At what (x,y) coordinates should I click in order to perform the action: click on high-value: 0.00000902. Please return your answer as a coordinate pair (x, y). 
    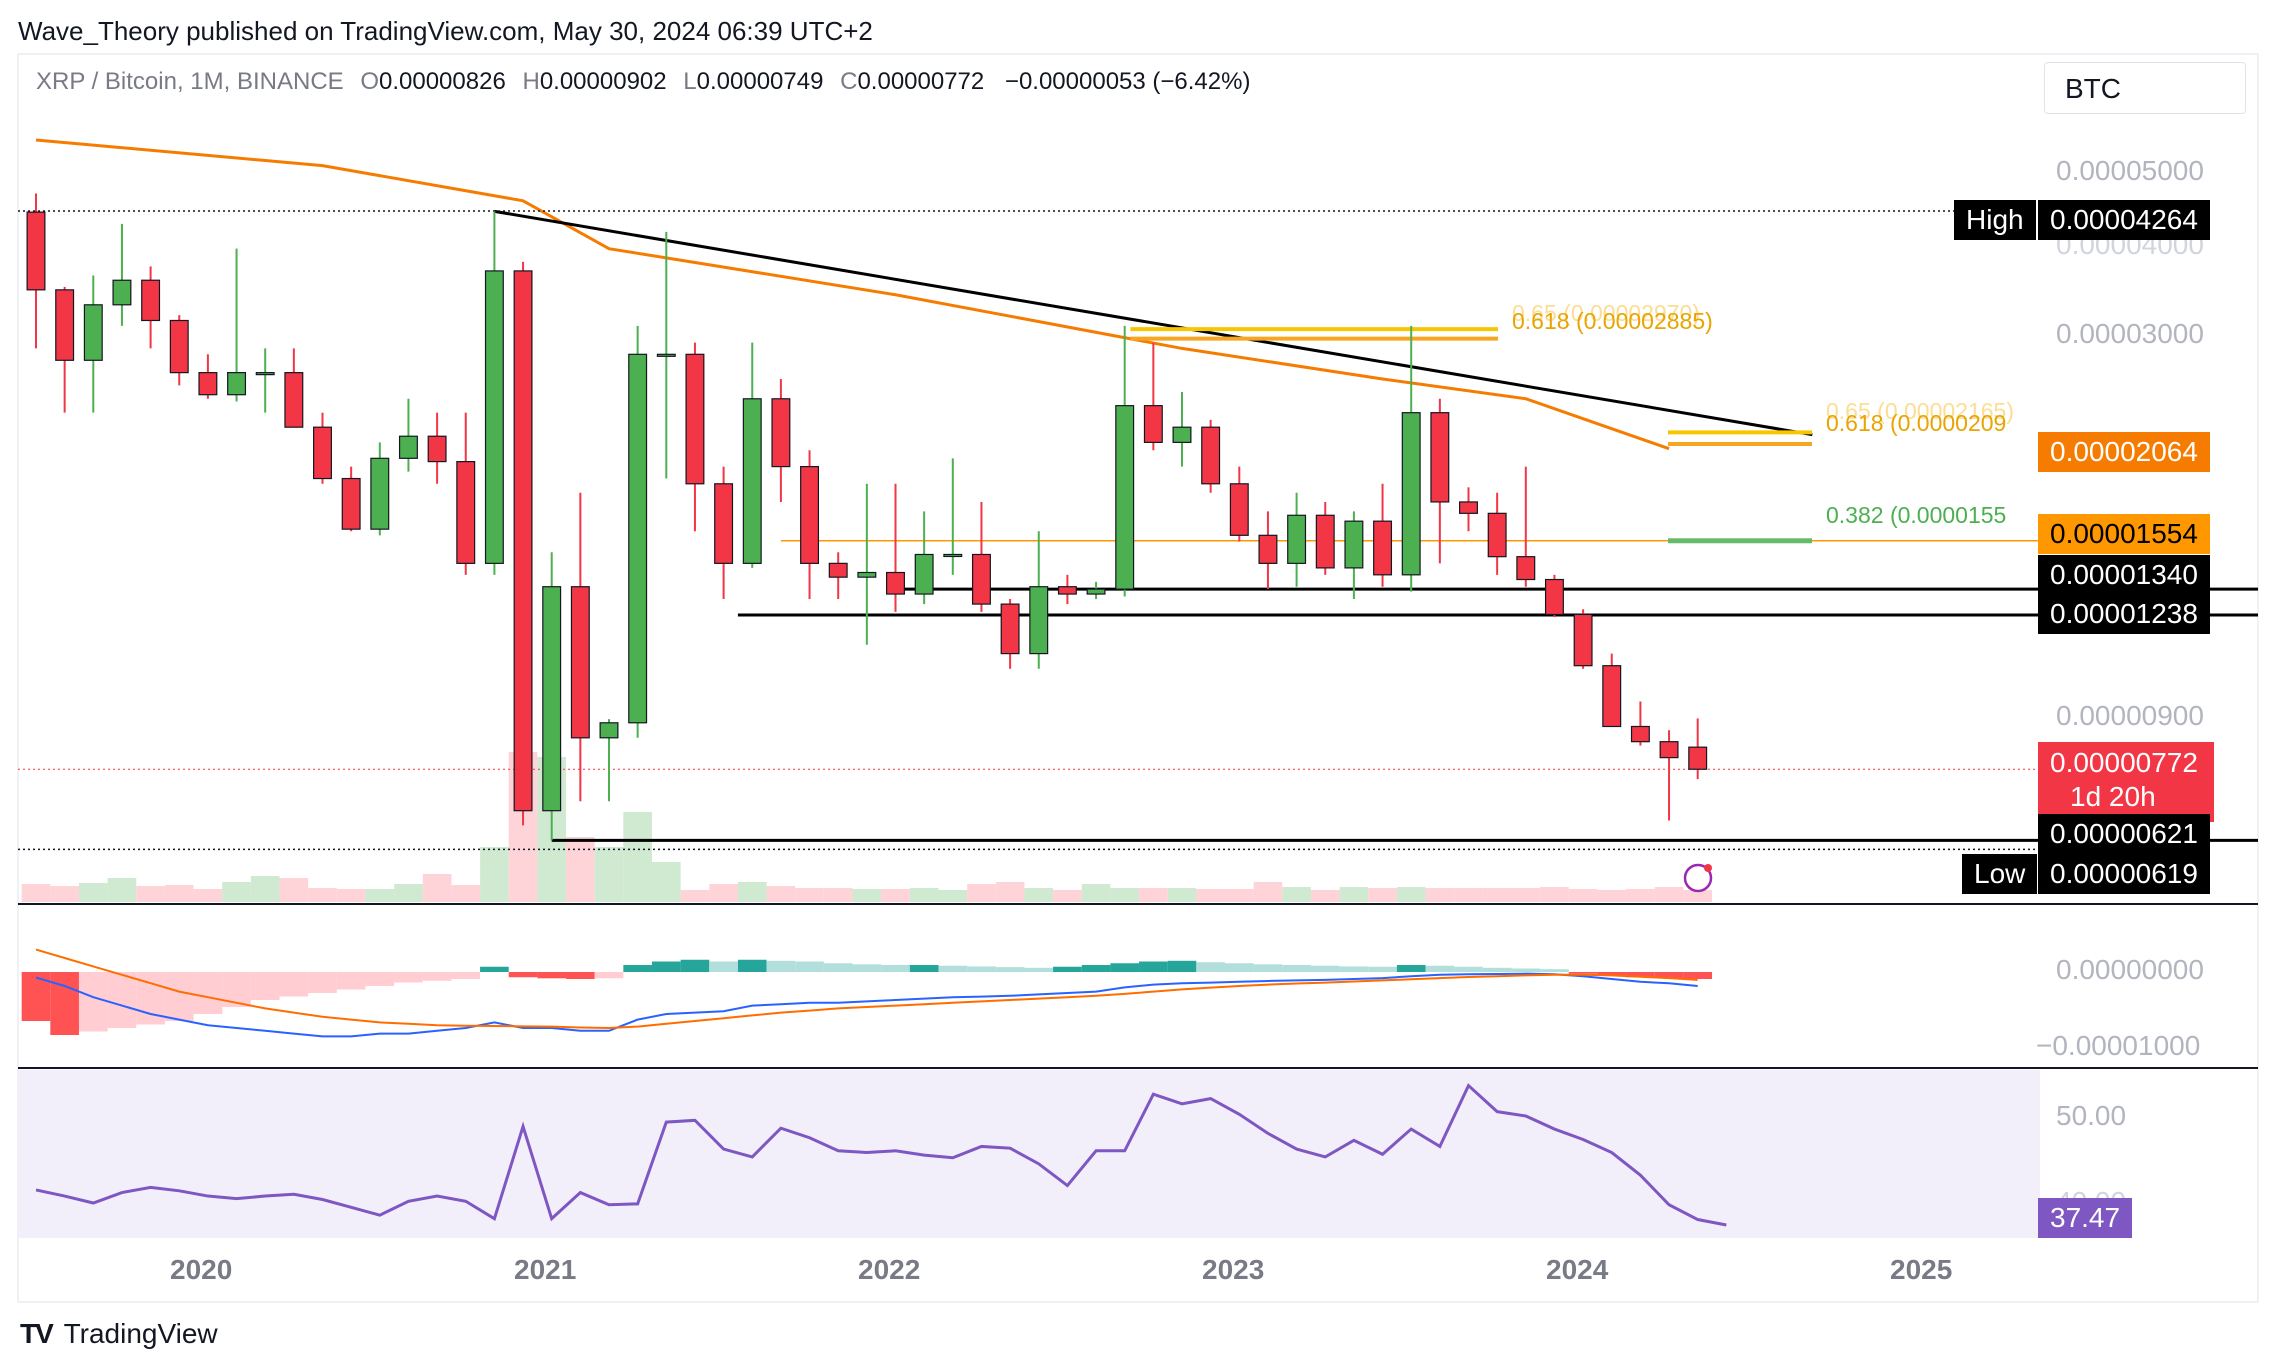
    Looking at the image, I should click on (603, 81).